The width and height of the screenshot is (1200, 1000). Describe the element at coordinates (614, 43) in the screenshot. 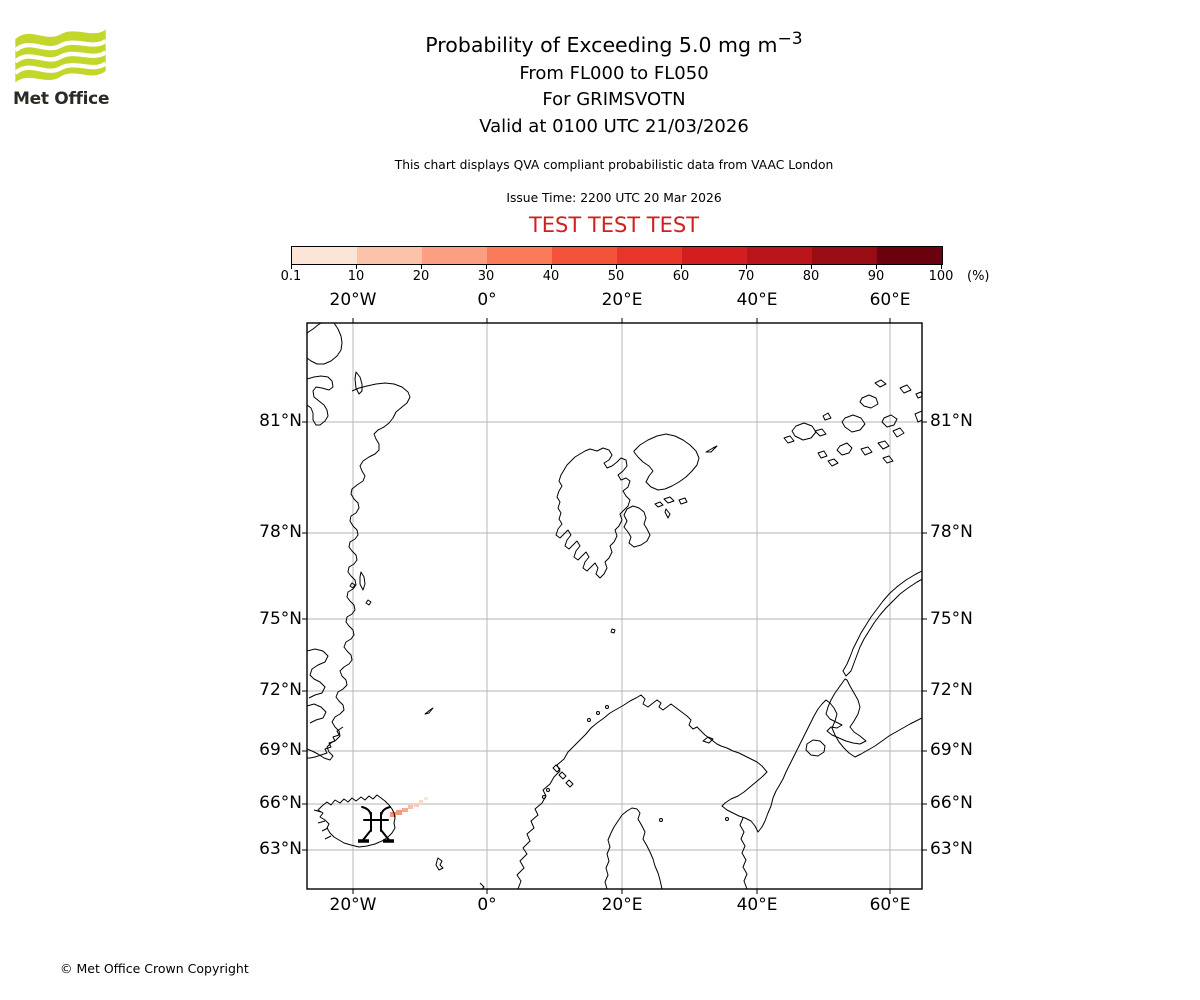

I see `page-title: Probability of Exceeding 5.0 mg m−3` at that location.